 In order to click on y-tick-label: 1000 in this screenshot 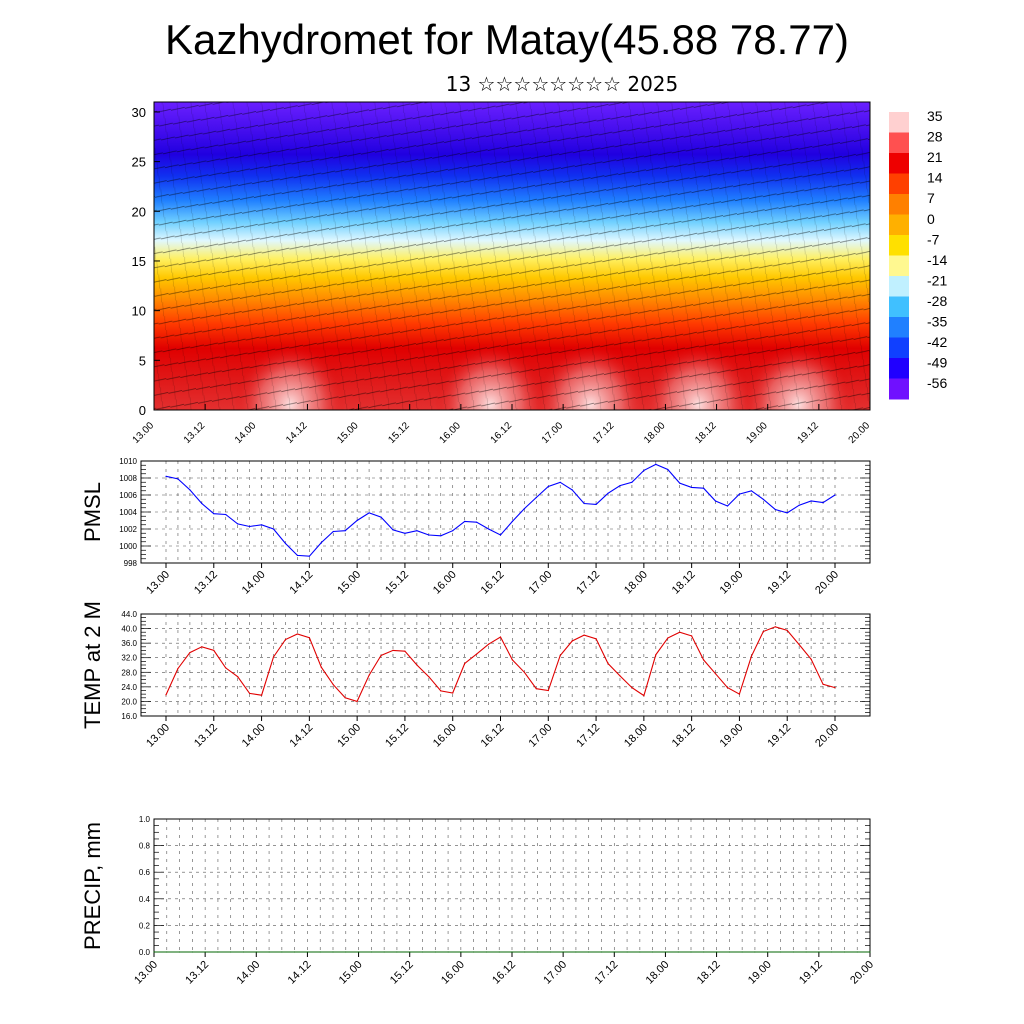, I will do `click(128, 546)`.